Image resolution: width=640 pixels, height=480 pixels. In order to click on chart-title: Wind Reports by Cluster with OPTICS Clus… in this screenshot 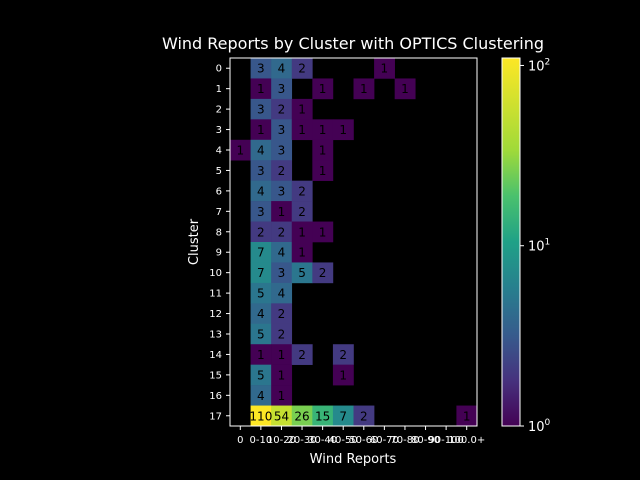, I will do `click(353, 43)`.